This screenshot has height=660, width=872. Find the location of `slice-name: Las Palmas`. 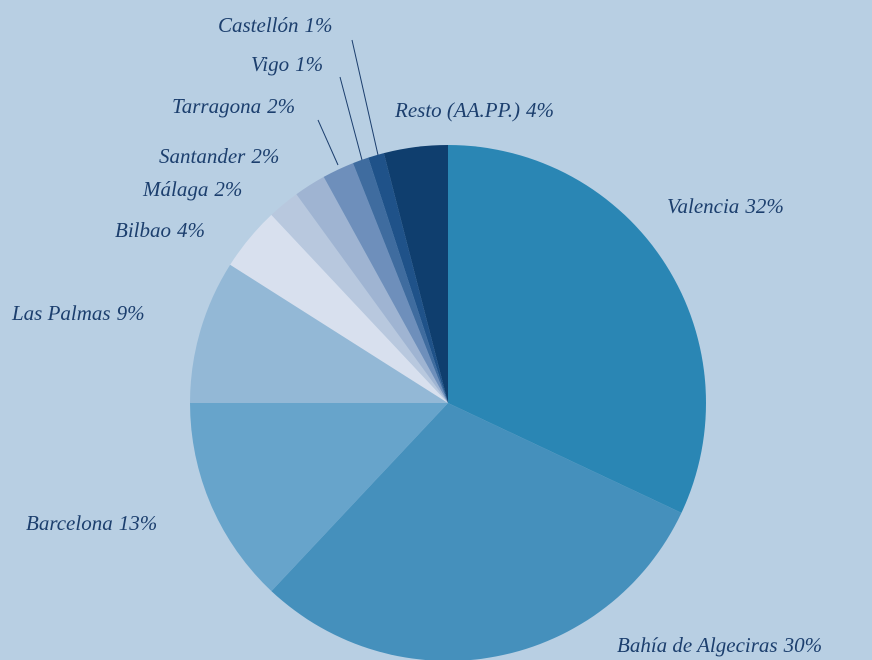

slice-name: Las Palmas is located at coordinates (61, 313).